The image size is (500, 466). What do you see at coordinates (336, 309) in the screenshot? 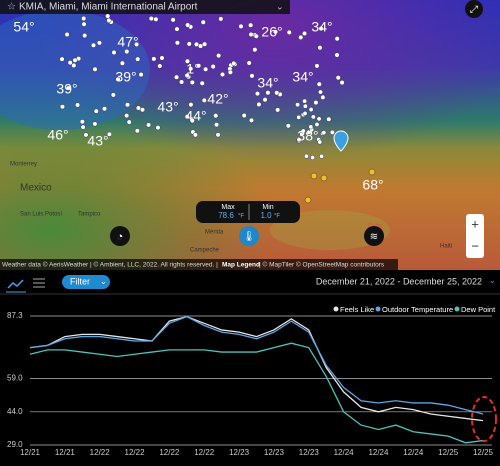
I see `legend-marker` at bounding box center [336, 309].